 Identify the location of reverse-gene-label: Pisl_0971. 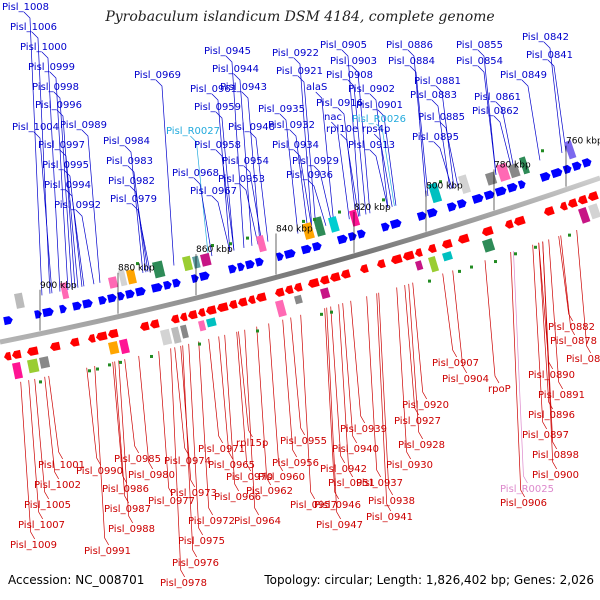
(221, 449).